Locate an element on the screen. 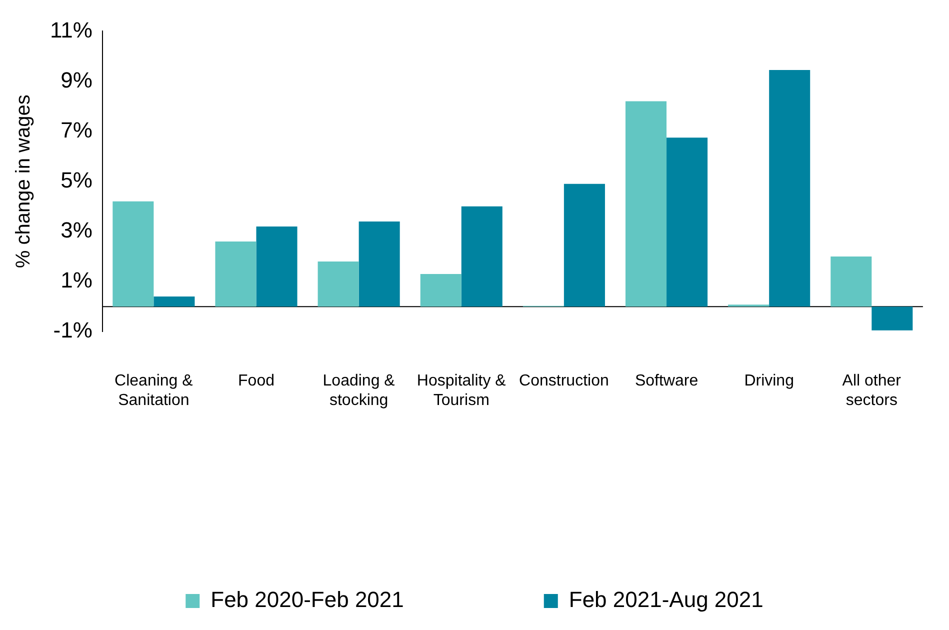  x-tick-label: Construction is located at coordinates (564, 381).